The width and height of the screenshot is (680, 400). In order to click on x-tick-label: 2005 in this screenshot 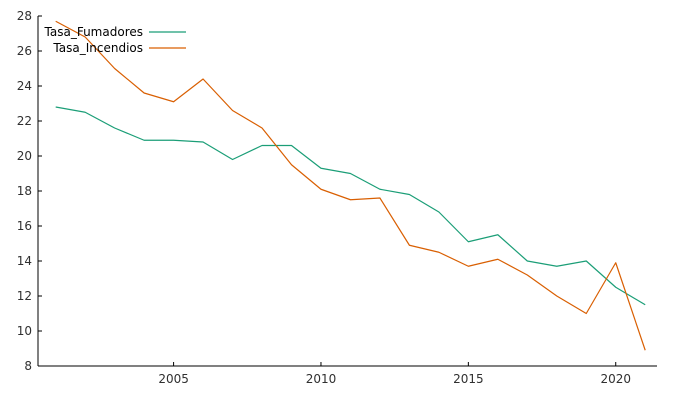, I will do `click(173, 379)`.